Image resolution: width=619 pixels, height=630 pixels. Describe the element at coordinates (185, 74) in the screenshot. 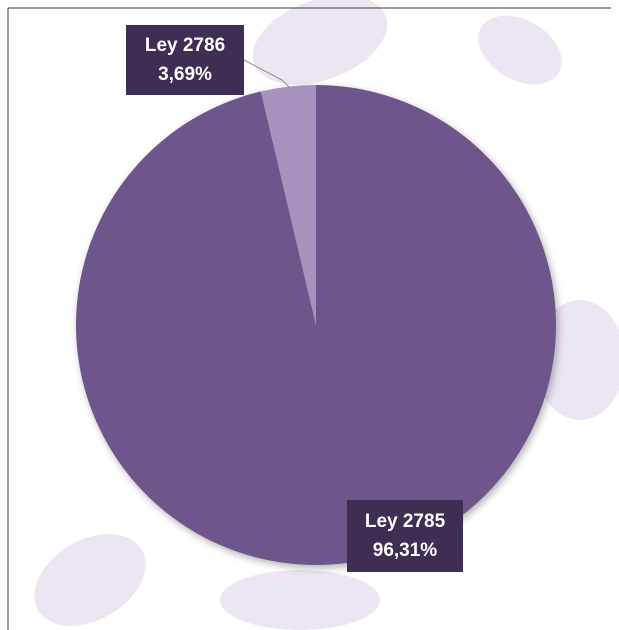

I see `label-value: 3,69%` at that location.